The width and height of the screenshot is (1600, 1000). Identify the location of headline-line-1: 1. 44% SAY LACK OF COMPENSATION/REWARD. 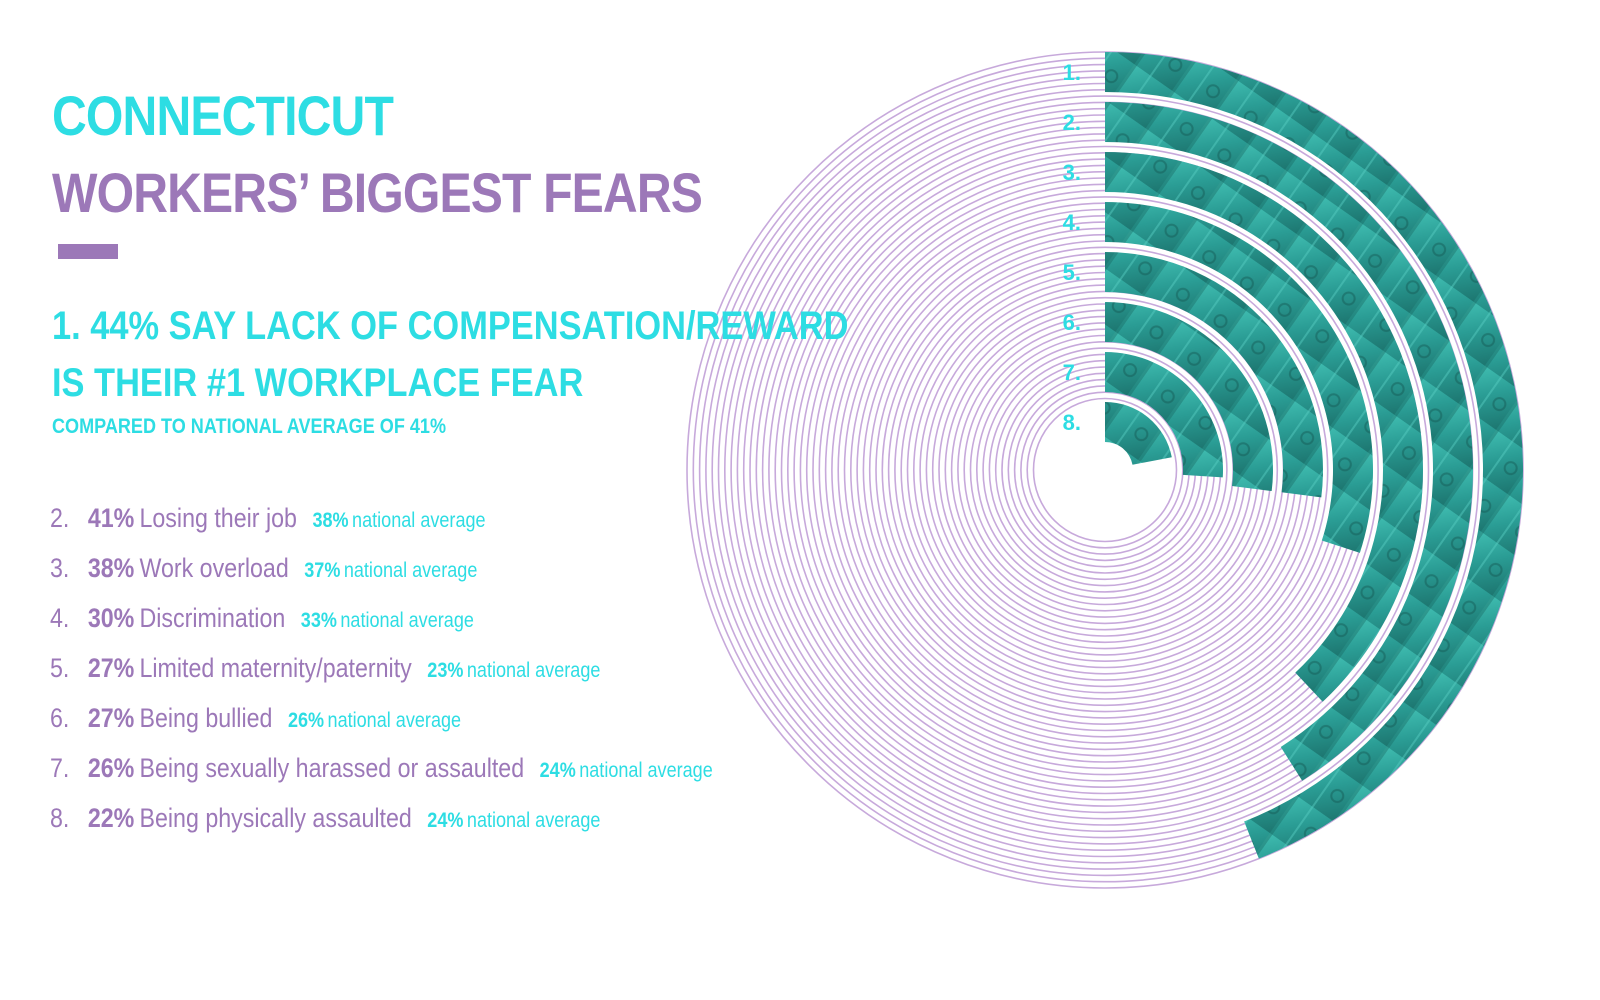
(450, 326).